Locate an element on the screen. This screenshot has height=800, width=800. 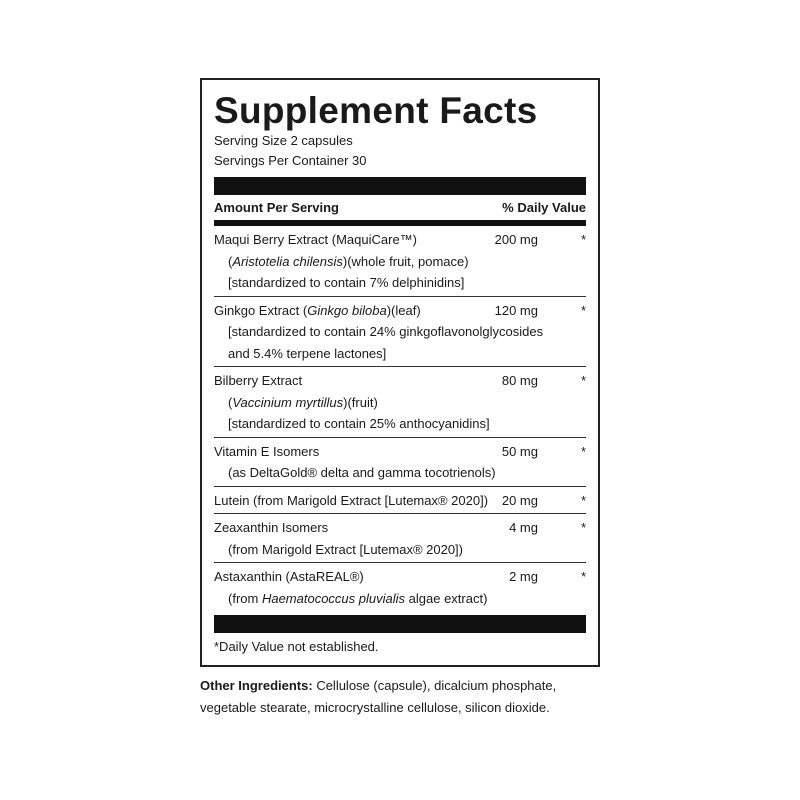
text-segment: Bilberry Extract is located at coordinates (258, 380).